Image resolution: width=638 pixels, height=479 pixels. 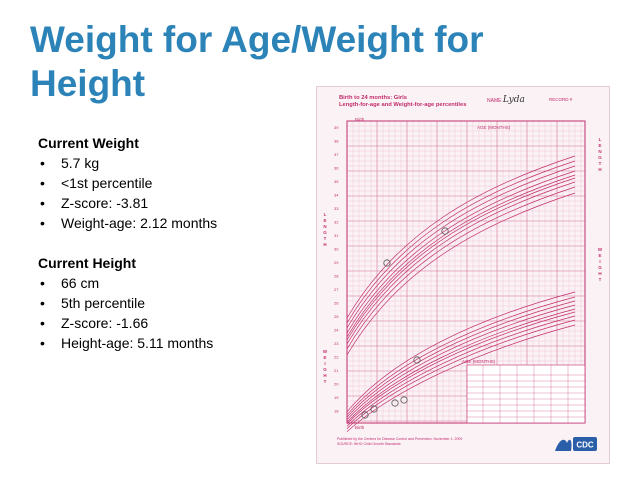 What do you see at coordinates (178, 343) in the screenshot?
I see `list-item: Height-age: 5.11 months` at bounding box center [178, 343].